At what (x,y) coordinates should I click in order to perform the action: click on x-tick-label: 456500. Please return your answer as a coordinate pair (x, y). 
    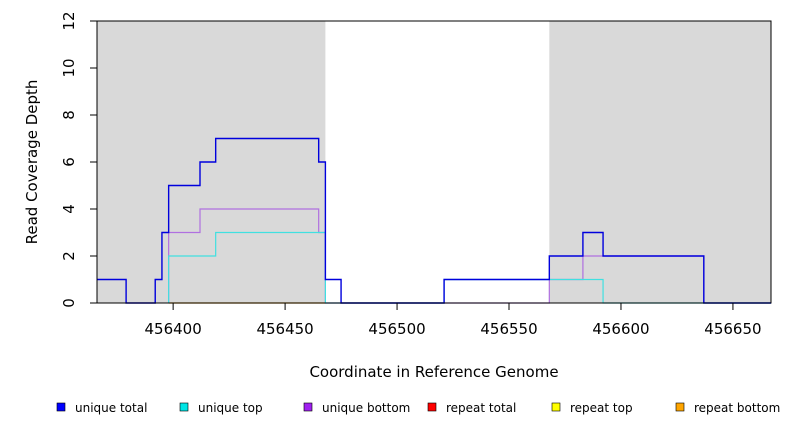
    Looking at the image, I should click on (396, 329).